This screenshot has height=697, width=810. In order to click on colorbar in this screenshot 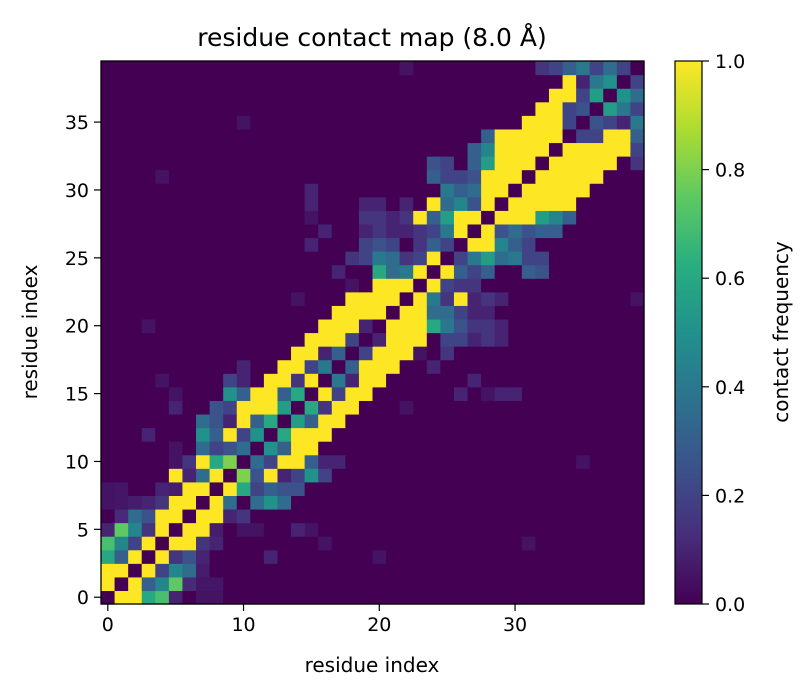, I will do `click(688, 332)`.